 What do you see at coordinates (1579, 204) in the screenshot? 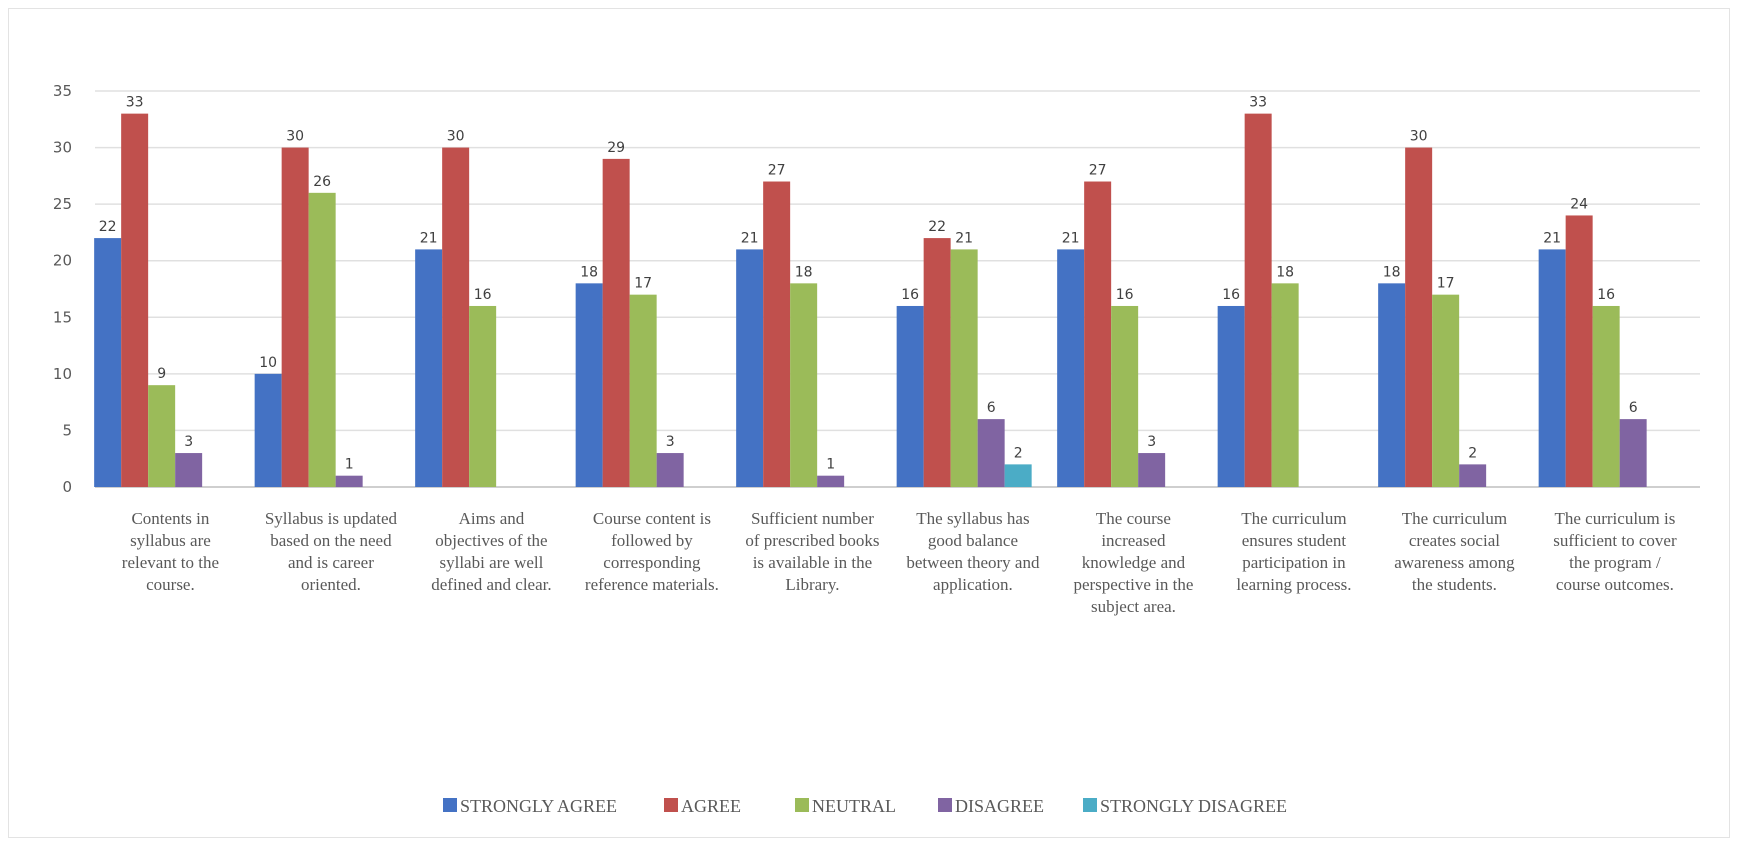
I see `data-label: 24` at bounding box center [1579, 204].